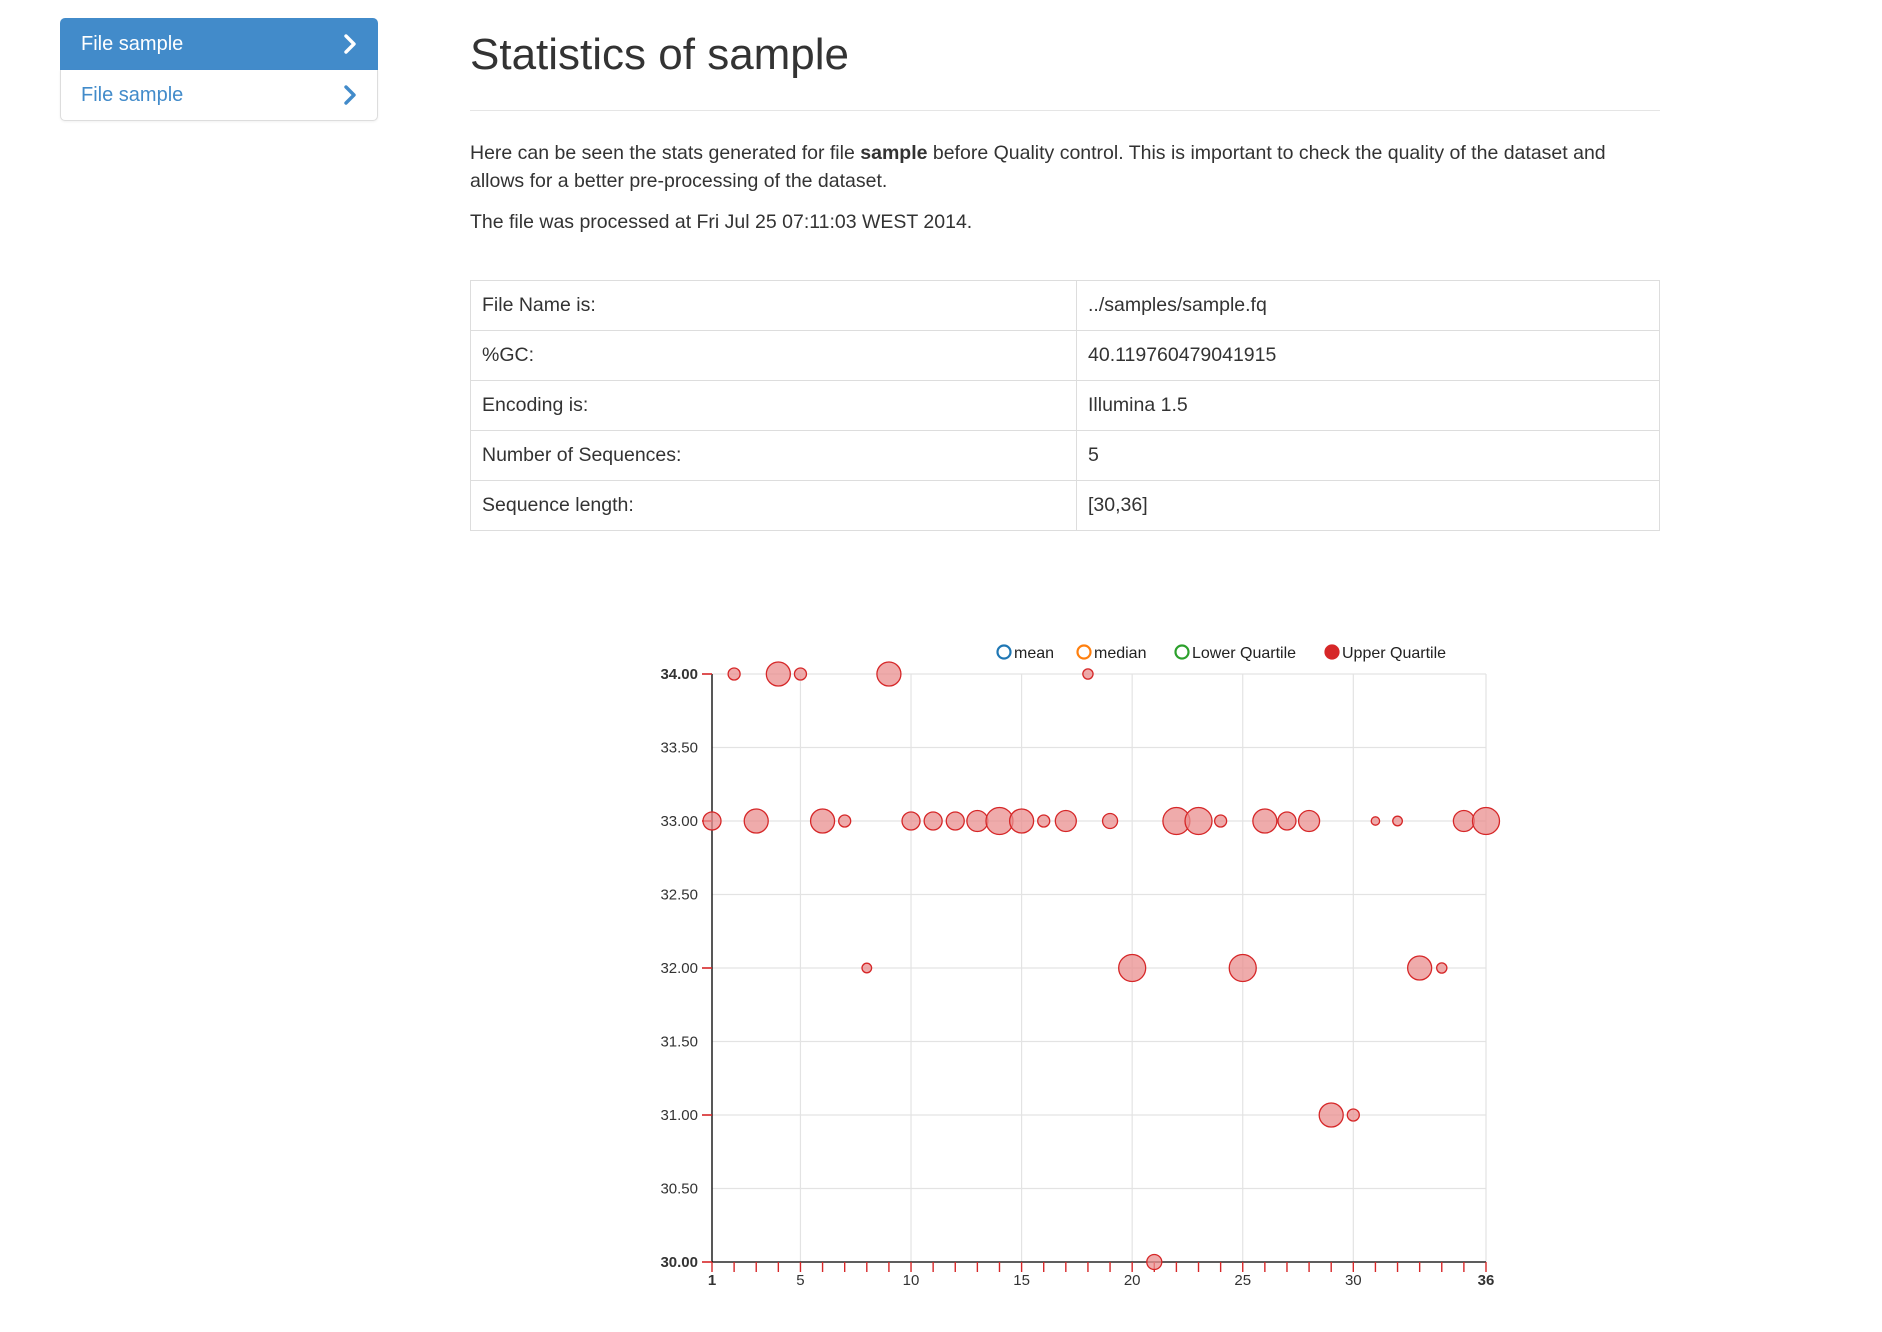 This screenshot has width=1882, height=1332. What do you see at coordinates (679, 821) in the screenshot?
I see `y-tick-label: 33.00` at bounding box center [679, 821].